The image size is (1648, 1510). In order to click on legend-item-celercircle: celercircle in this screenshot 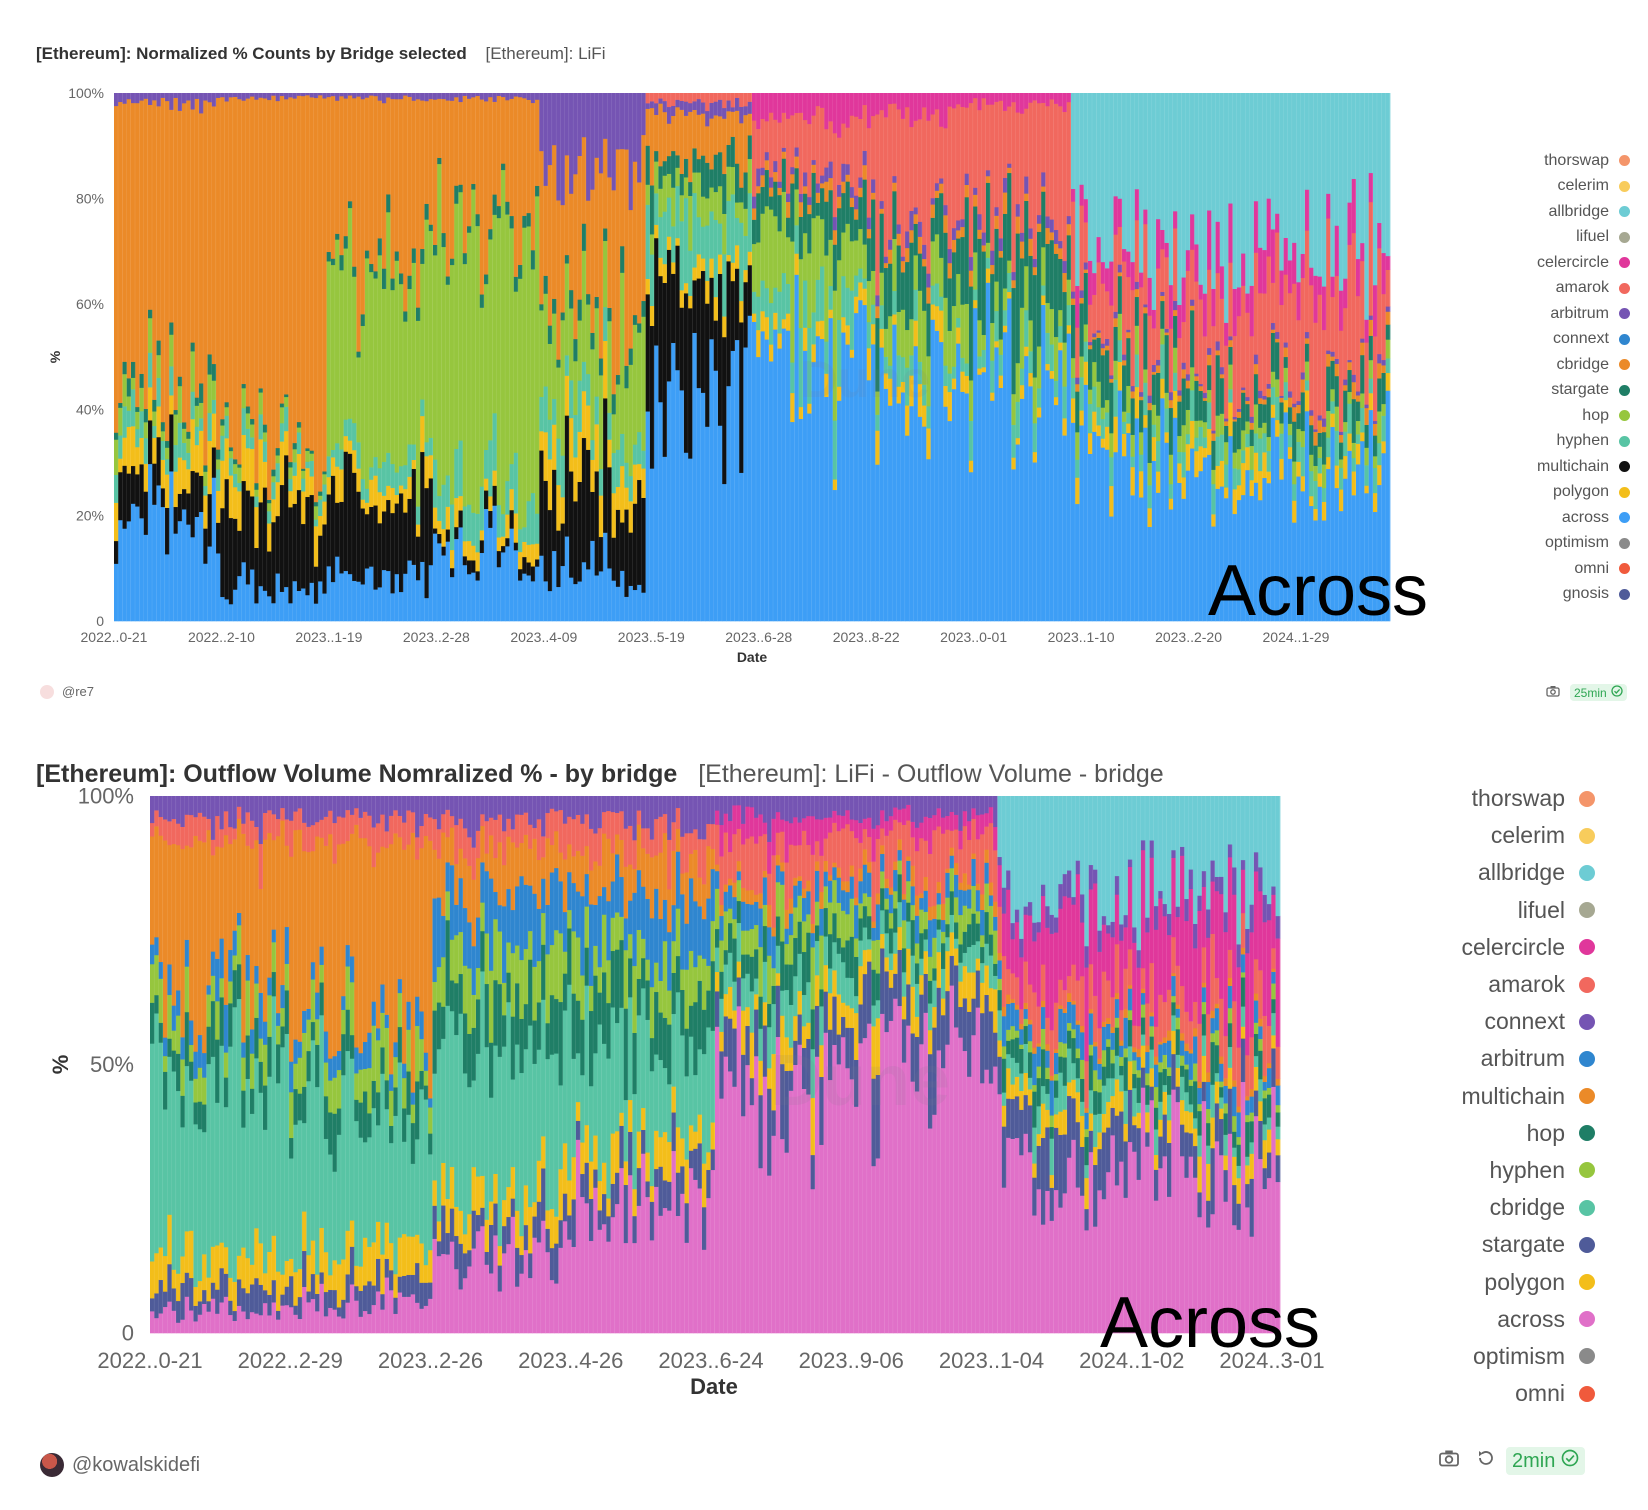, I will do `click(1505, 263)`.